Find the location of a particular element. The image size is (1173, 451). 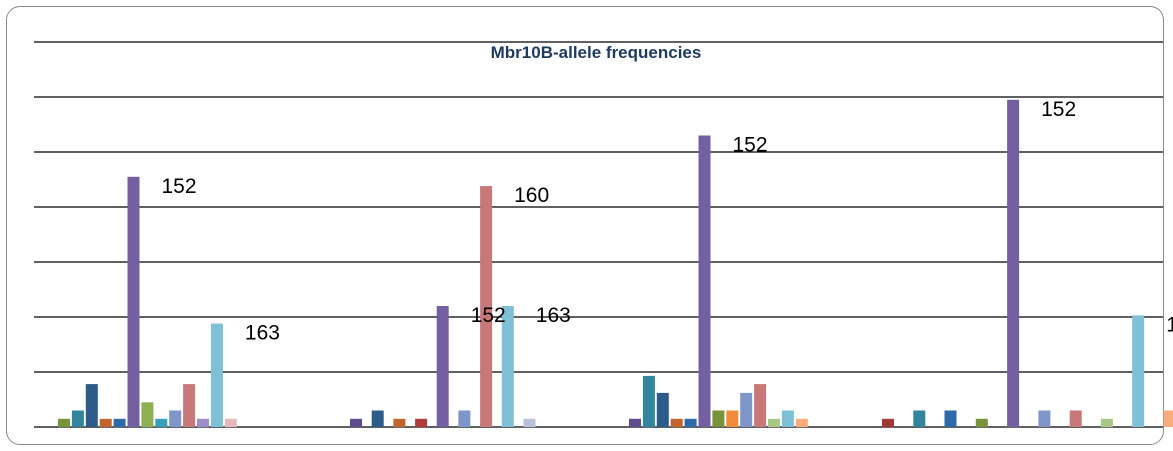

data-label: 160 is located at coordinates (531, 195).